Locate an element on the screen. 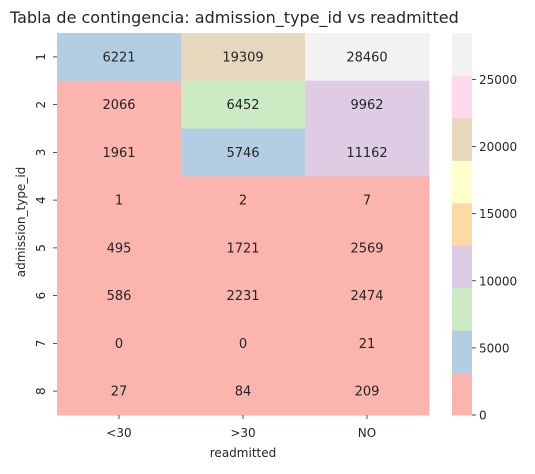  cell-value-label: 2474 is located at coordinates (366, 296).